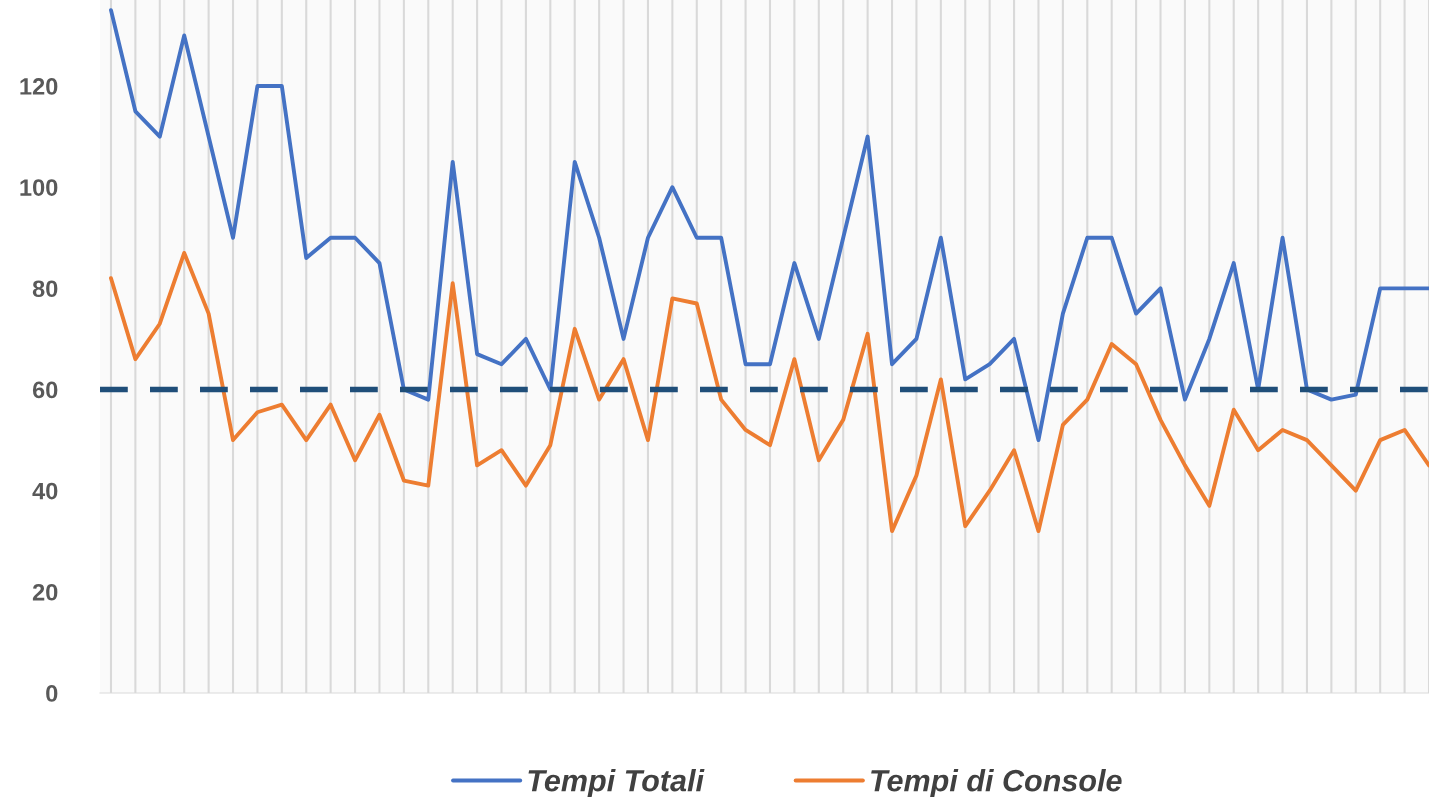 Image resolution: width=1429 pixels, height=797 pixels. What do you see at coordinates (39, 187) in the screenshot?
I see `y-tick-label: 100` at bounding box center [39, 187].